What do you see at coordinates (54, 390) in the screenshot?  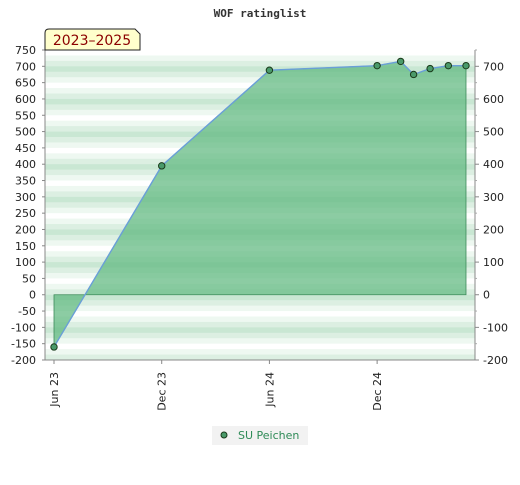 I see `x-tick-label: Jun 23` at bounding box center [54, 390].